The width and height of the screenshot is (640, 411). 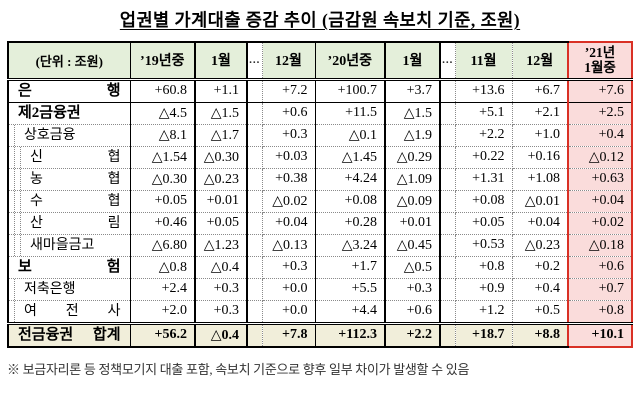 I want to click on value-cell: +2.2, so click(x=412, y=334).